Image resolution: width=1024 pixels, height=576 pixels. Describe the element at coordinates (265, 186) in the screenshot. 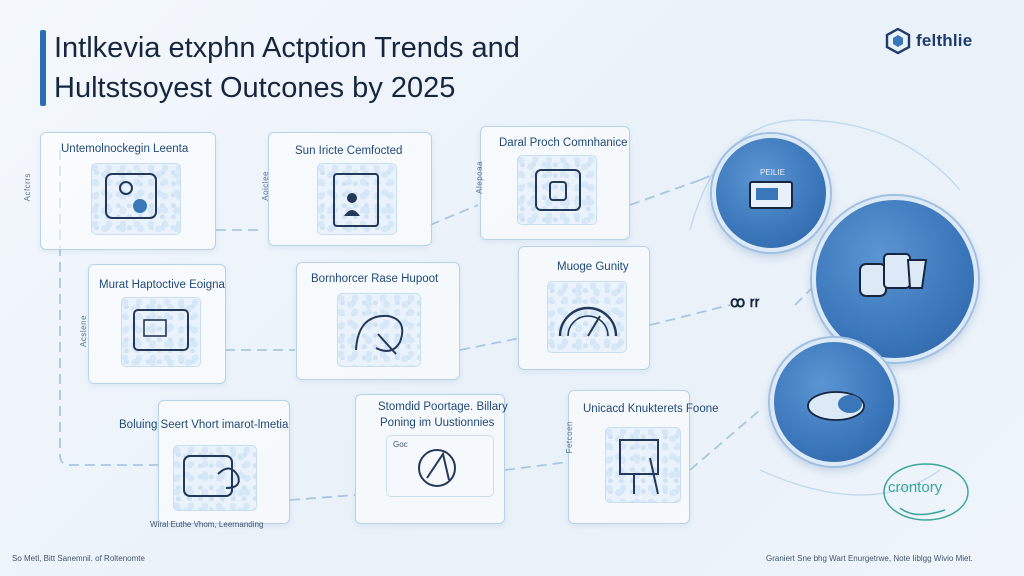

I see `card-2-side-note: Aoiclee` at that location.